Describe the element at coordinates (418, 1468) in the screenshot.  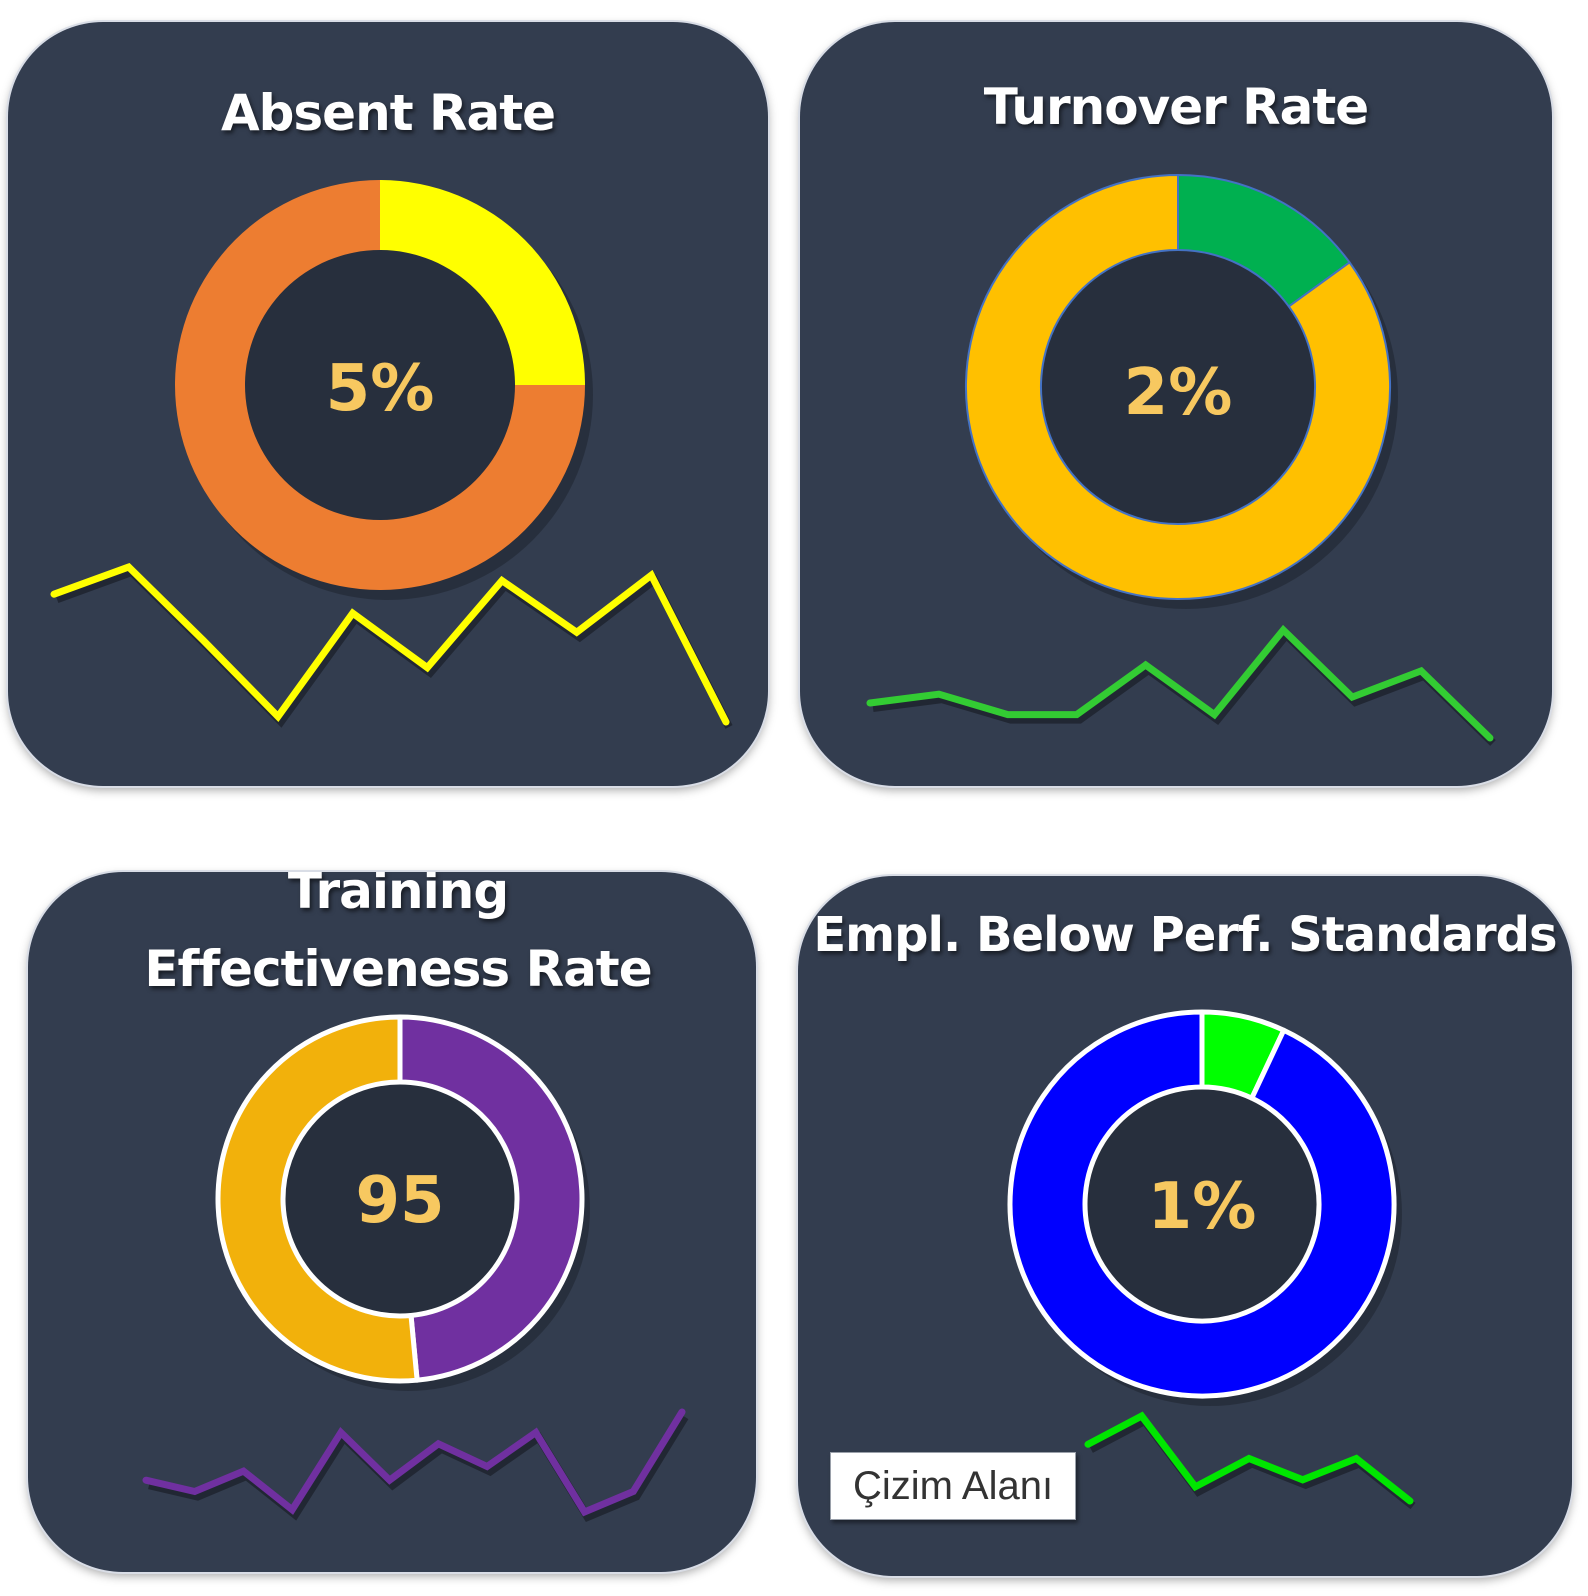
I see `sparkline-shadow` at that location.